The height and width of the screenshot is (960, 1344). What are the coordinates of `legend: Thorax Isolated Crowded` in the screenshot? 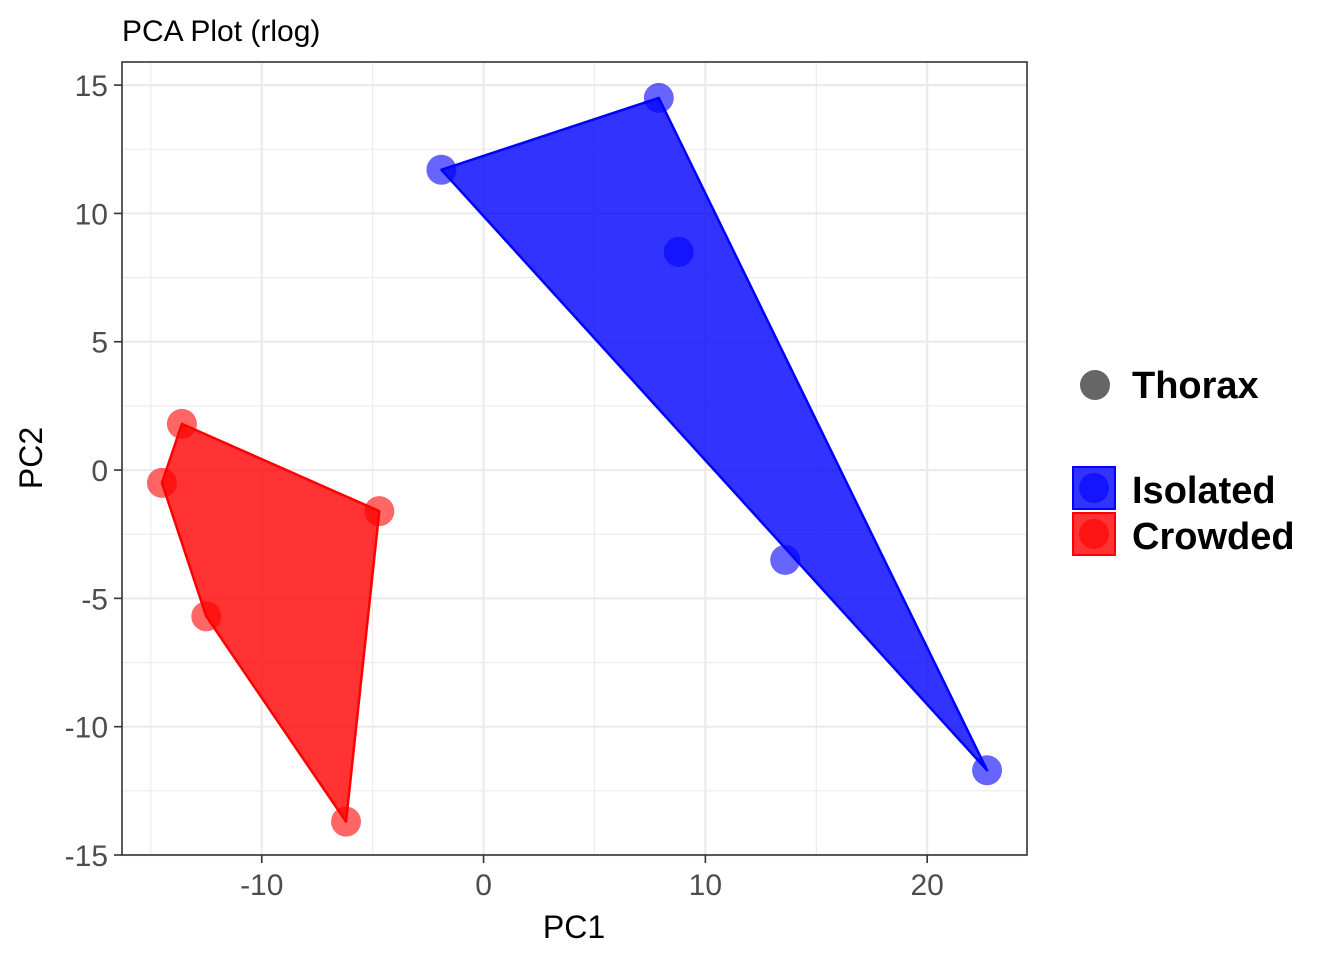 It's located at (1183, 461).